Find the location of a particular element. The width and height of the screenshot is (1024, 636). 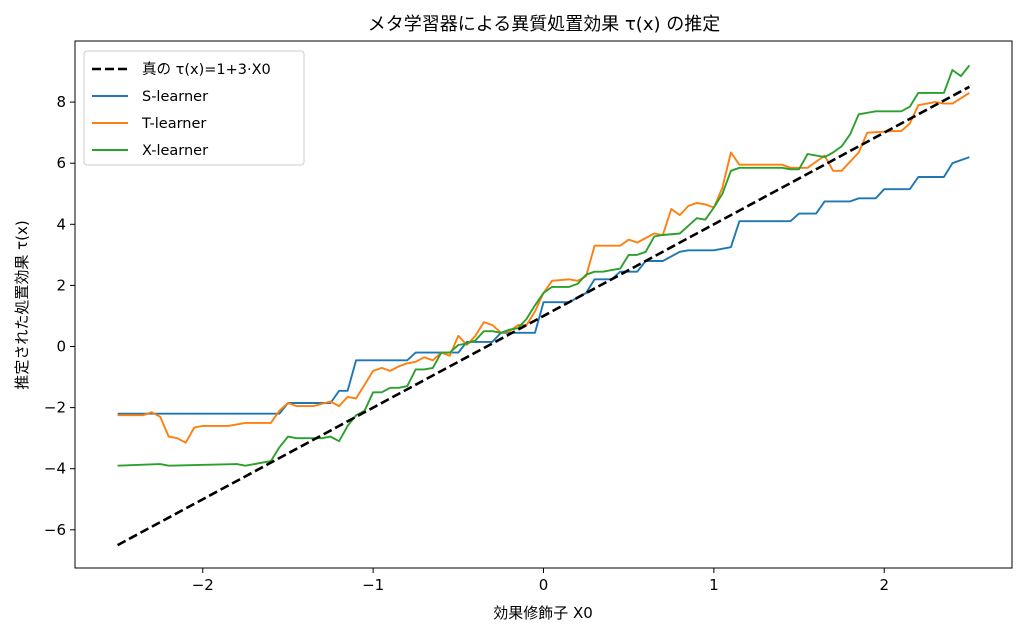

legend-frame is located at coordinates (194, 108).